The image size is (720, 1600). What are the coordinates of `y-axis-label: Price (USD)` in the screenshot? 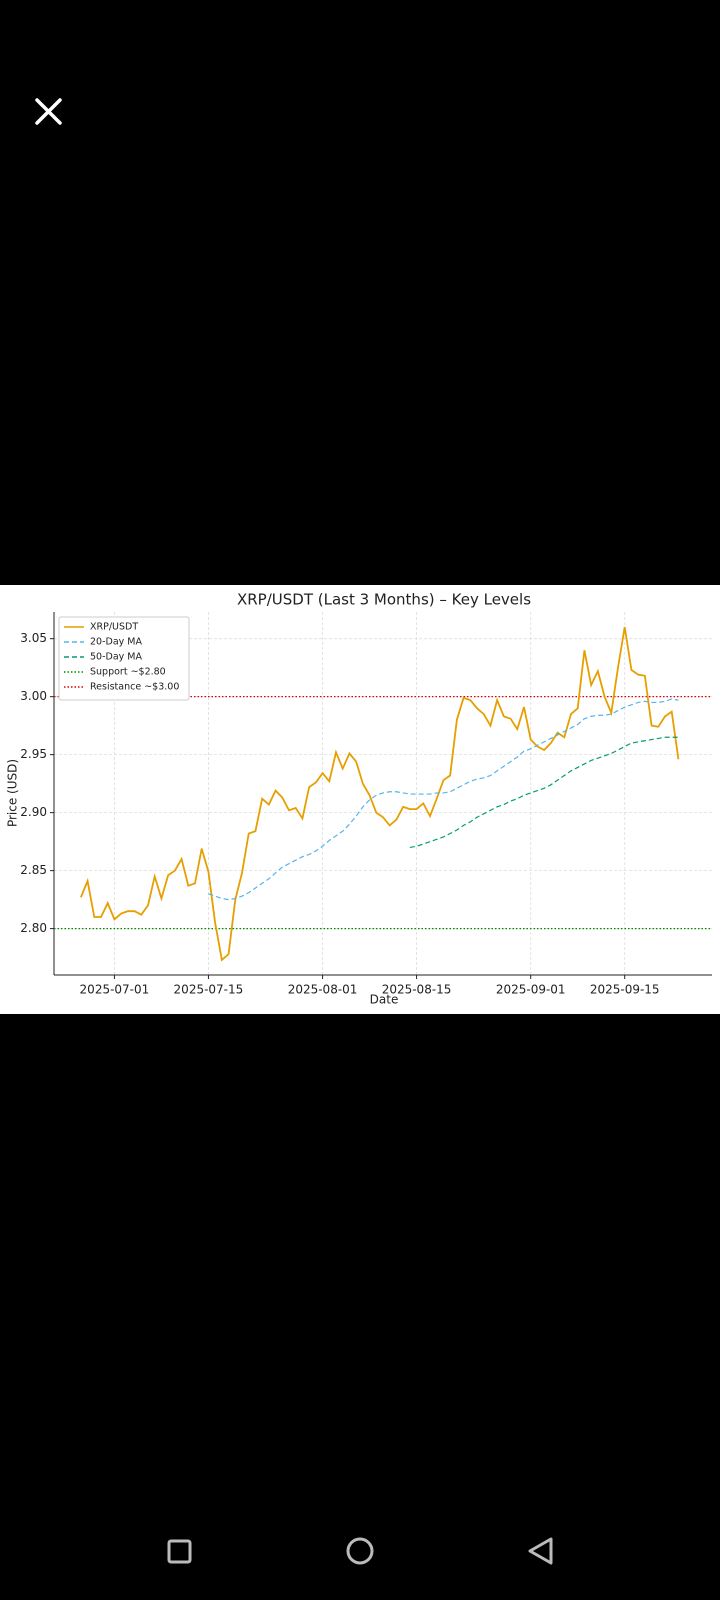 It's located at (13, 793).